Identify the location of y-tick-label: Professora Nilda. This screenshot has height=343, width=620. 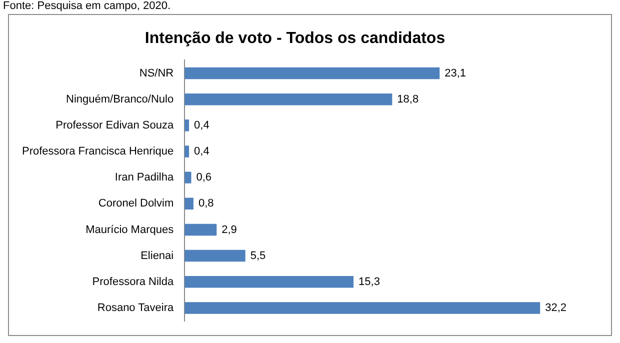
(133, 282).